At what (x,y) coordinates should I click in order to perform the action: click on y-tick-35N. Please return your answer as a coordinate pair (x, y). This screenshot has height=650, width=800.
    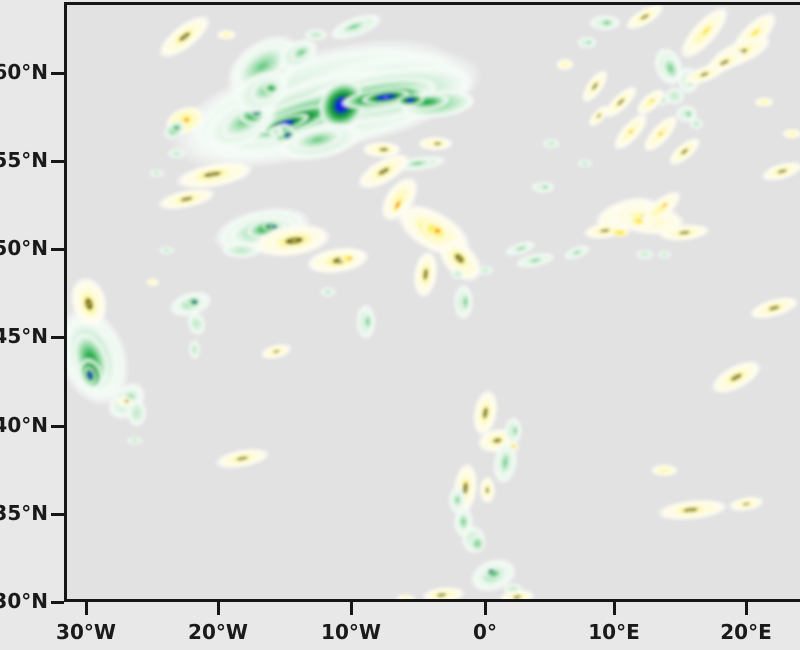
    Looking at the image, I should click on (57, 514).